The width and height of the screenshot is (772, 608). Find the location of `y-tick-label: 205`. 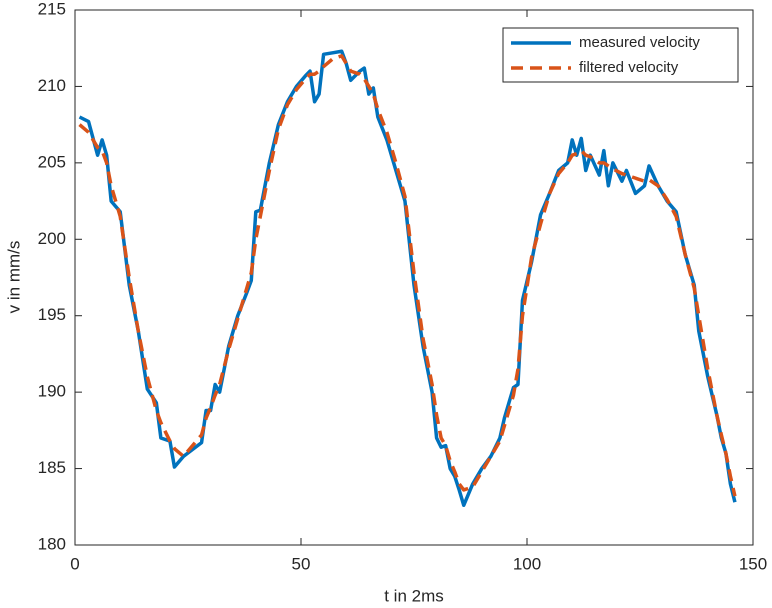

y-tick-label: 205 is located at coordinates (52, 161).